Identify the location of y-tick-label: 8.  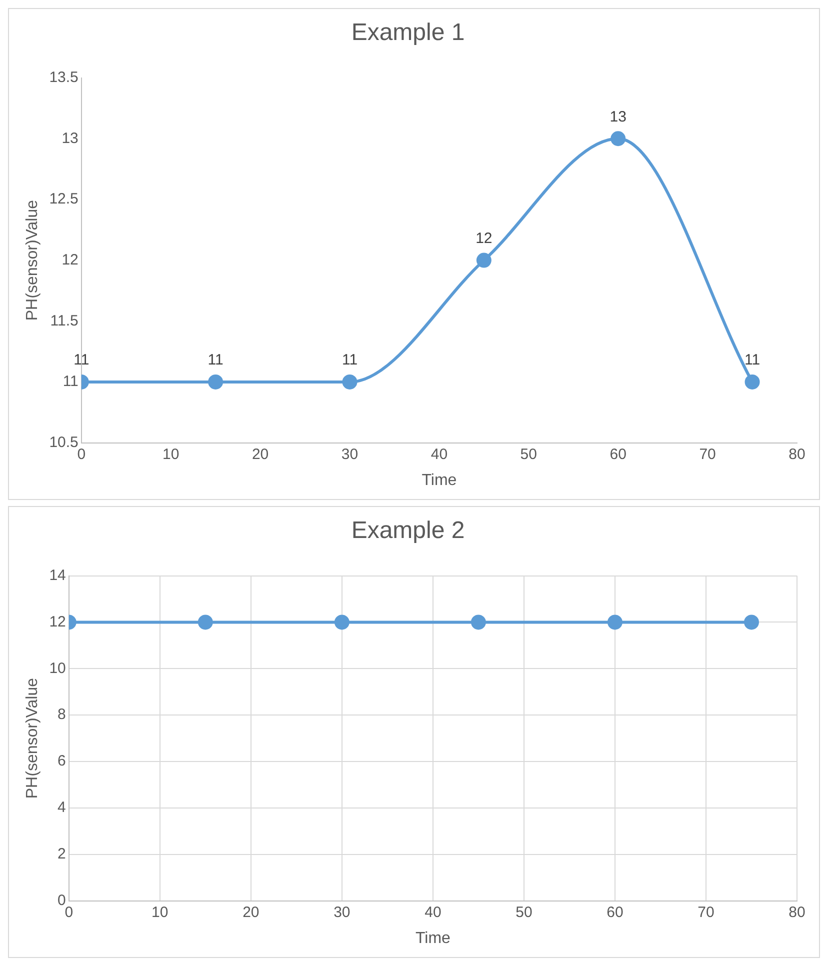
(62, 715).